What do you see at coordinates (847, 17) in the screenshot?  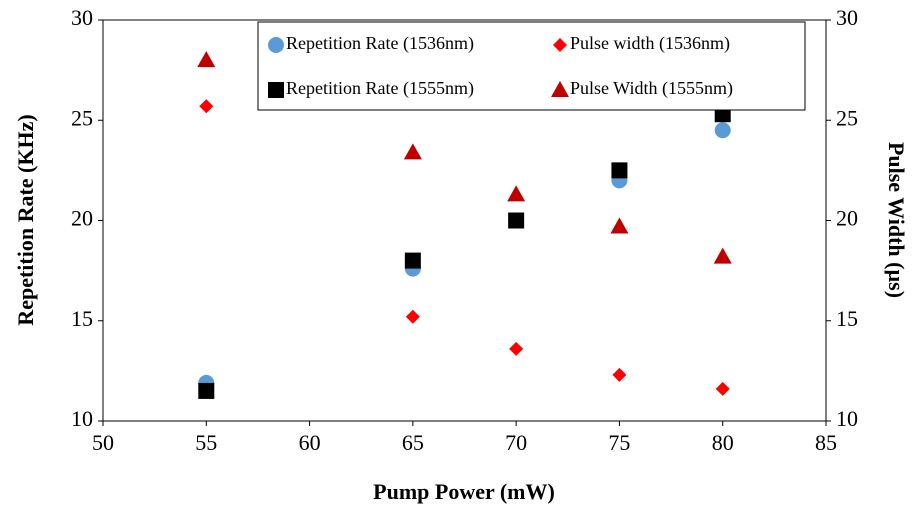 I see `y2-tick-label: 30` at bounding box center [847, 17].